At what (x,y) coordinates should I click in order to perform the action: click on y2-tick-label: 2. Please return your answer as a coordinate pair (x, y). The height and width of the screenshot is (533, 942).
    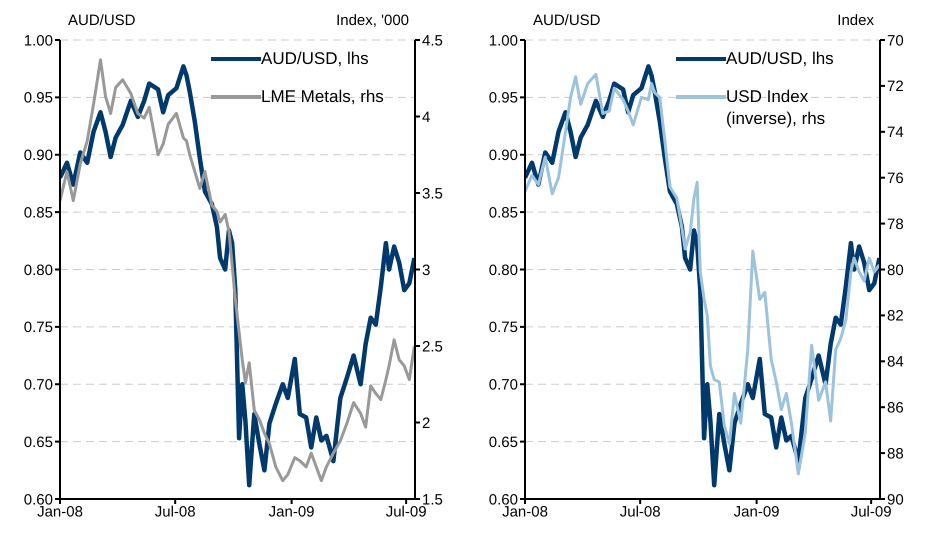
    Looking at the image, I should click on (426, 423).